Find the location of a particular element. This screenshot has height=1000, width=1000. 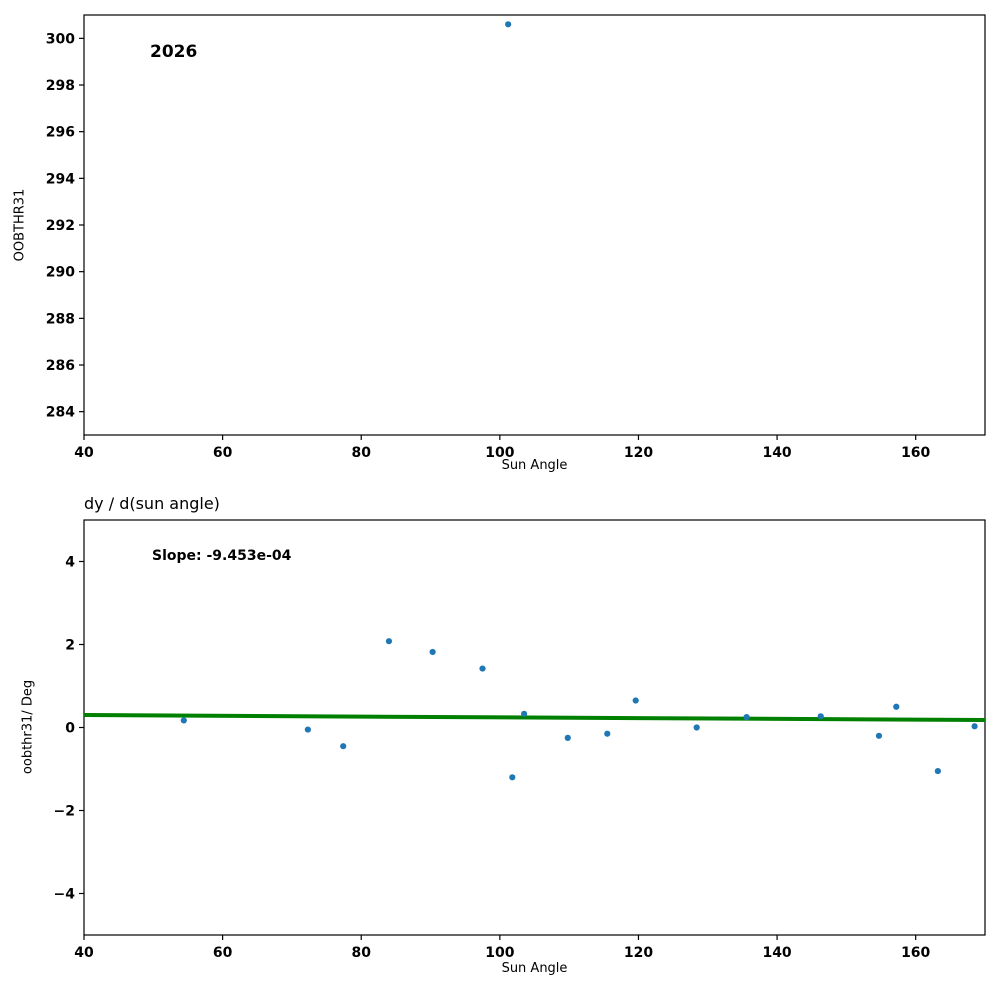

y-tick-label: 292 is located at coordinates (60, 226).